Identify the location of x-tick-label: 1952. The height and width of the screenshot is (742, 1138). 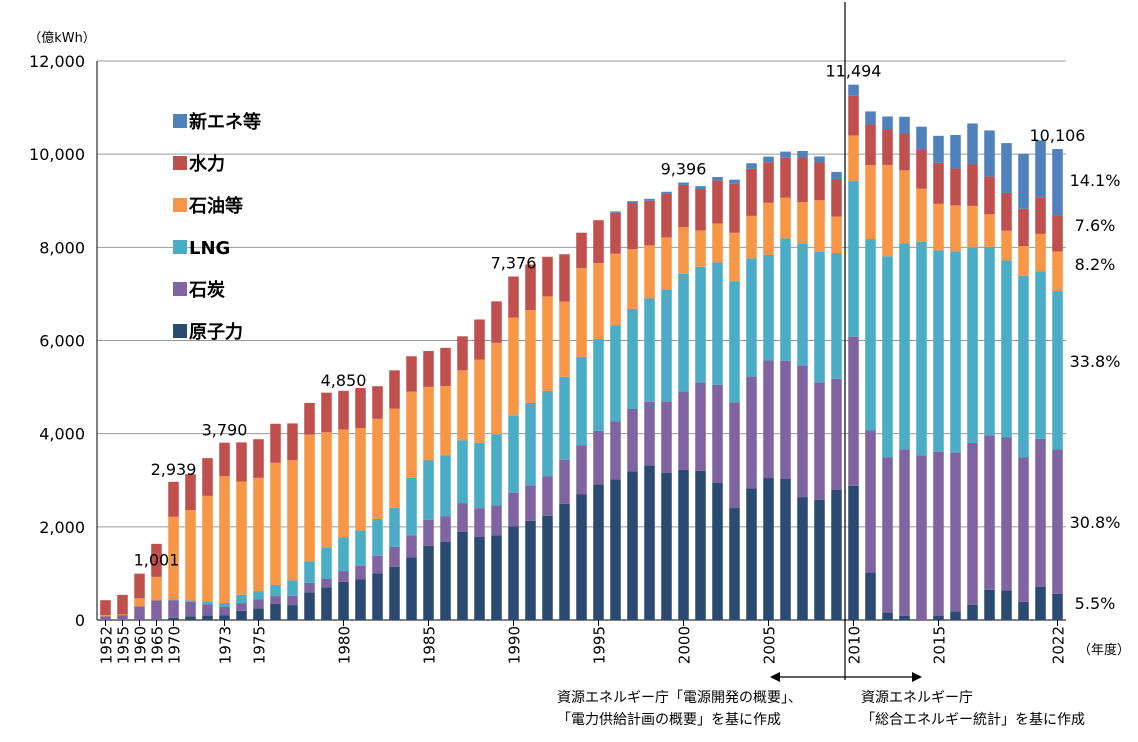
(107, 645).